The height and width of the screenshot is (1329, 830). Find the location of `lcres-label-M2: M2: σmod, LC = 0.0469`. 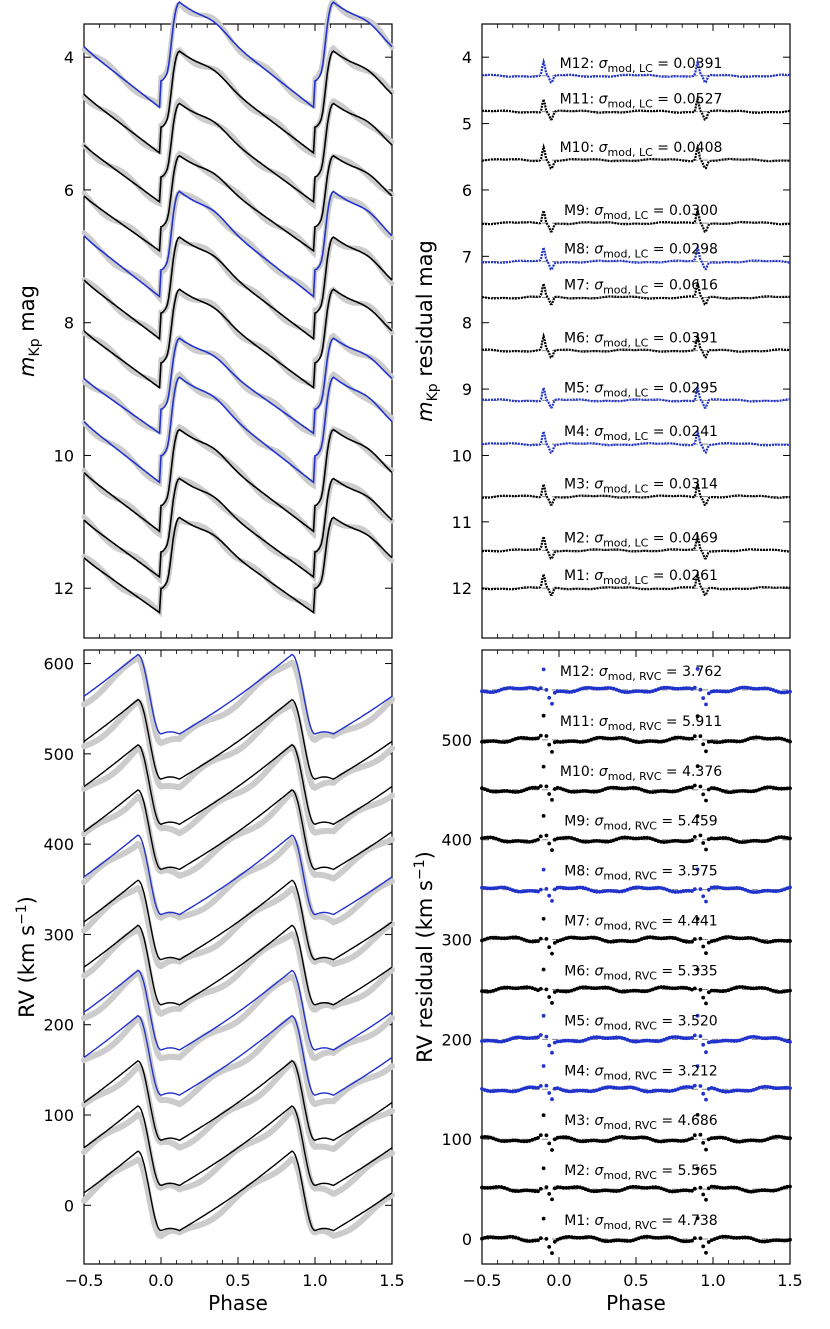

lcres-label-M2: M2: σmod, LC = 0.0469 is located at coordinates (641, 539).